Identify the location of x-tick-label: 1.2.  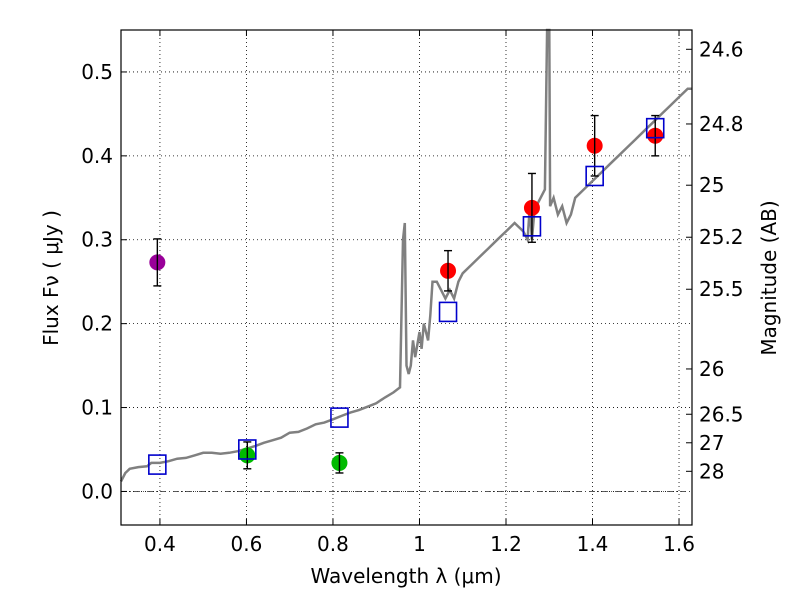
(506, 544).